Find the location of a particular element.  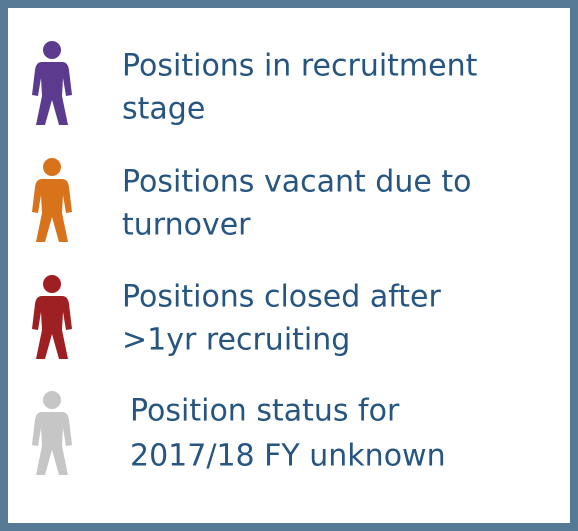

legend-label: >1yr recruiting is located at coordinates (236, 340).